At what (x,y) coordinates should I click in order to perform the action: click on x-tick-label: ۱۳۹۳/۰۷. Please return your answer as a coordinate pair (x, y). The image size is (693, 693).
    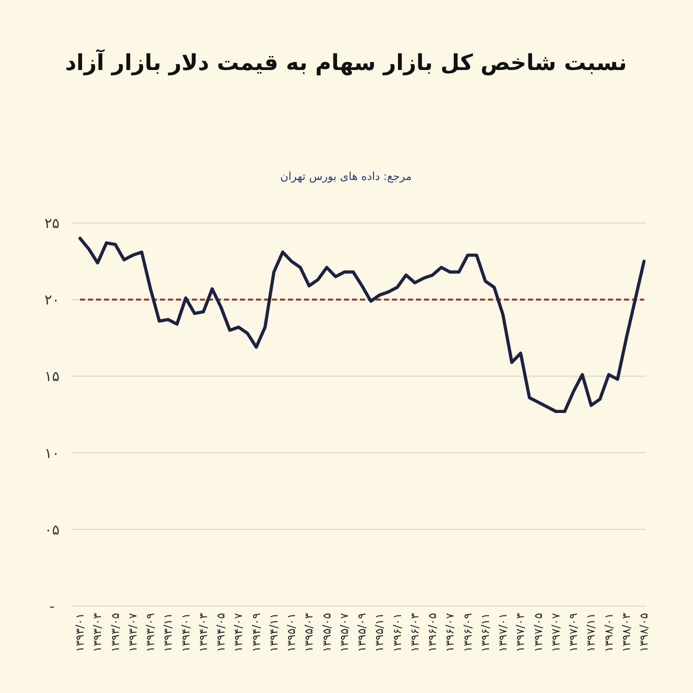
    Looking at the image, I should click on (133, 632).